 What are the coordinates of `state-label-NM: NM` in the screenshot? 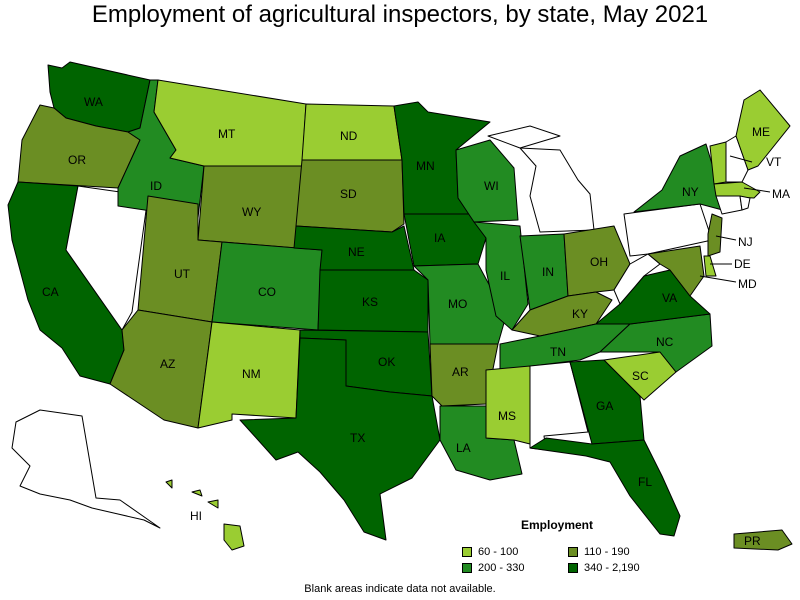 It's located at (251, 374).